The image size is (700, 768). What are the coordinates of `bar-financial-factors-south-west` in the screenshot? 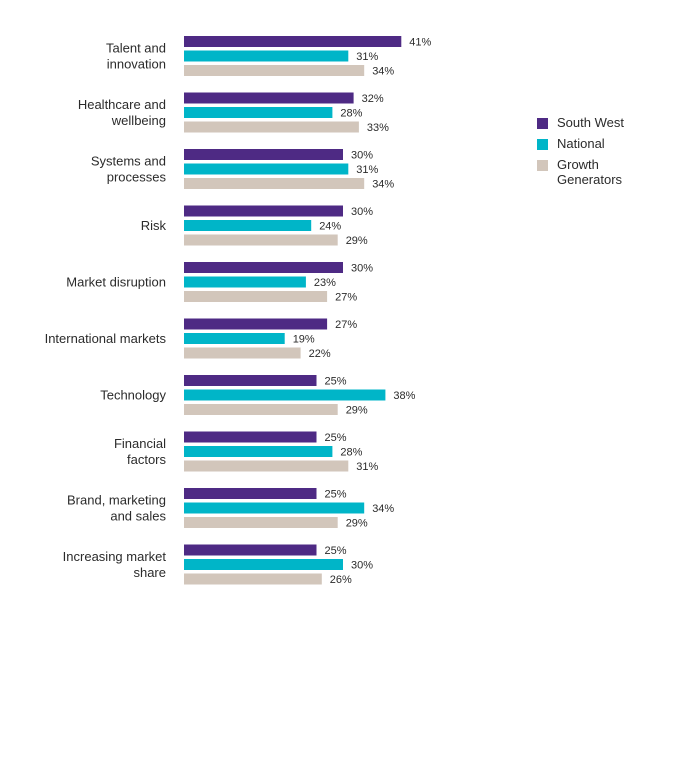 It's located at (250, 437).